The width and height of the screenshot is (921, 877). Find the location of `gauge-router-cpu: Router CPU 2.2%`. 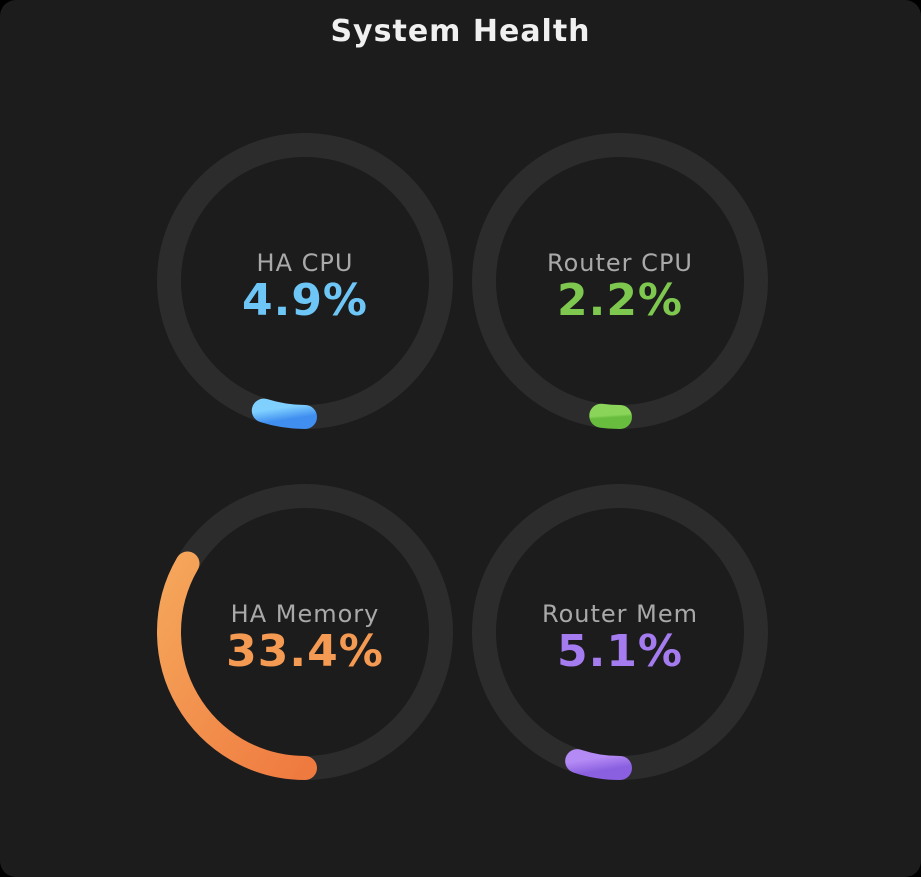

gauge-router-cpu: Router CPU 2.2% is located at coordinates (620, 281).